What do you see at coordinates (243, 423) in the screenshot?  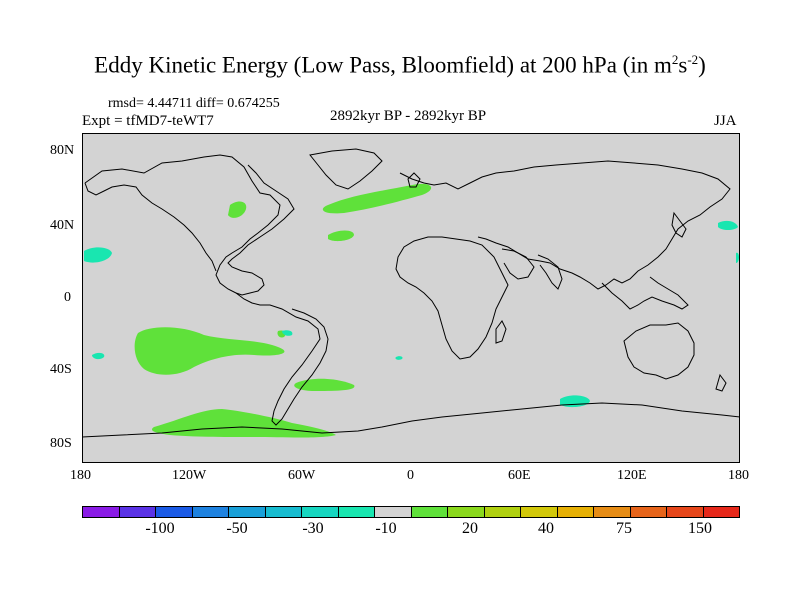 I see `anomaly-southern-ocean-pacific` at bounding box center [243, 423].